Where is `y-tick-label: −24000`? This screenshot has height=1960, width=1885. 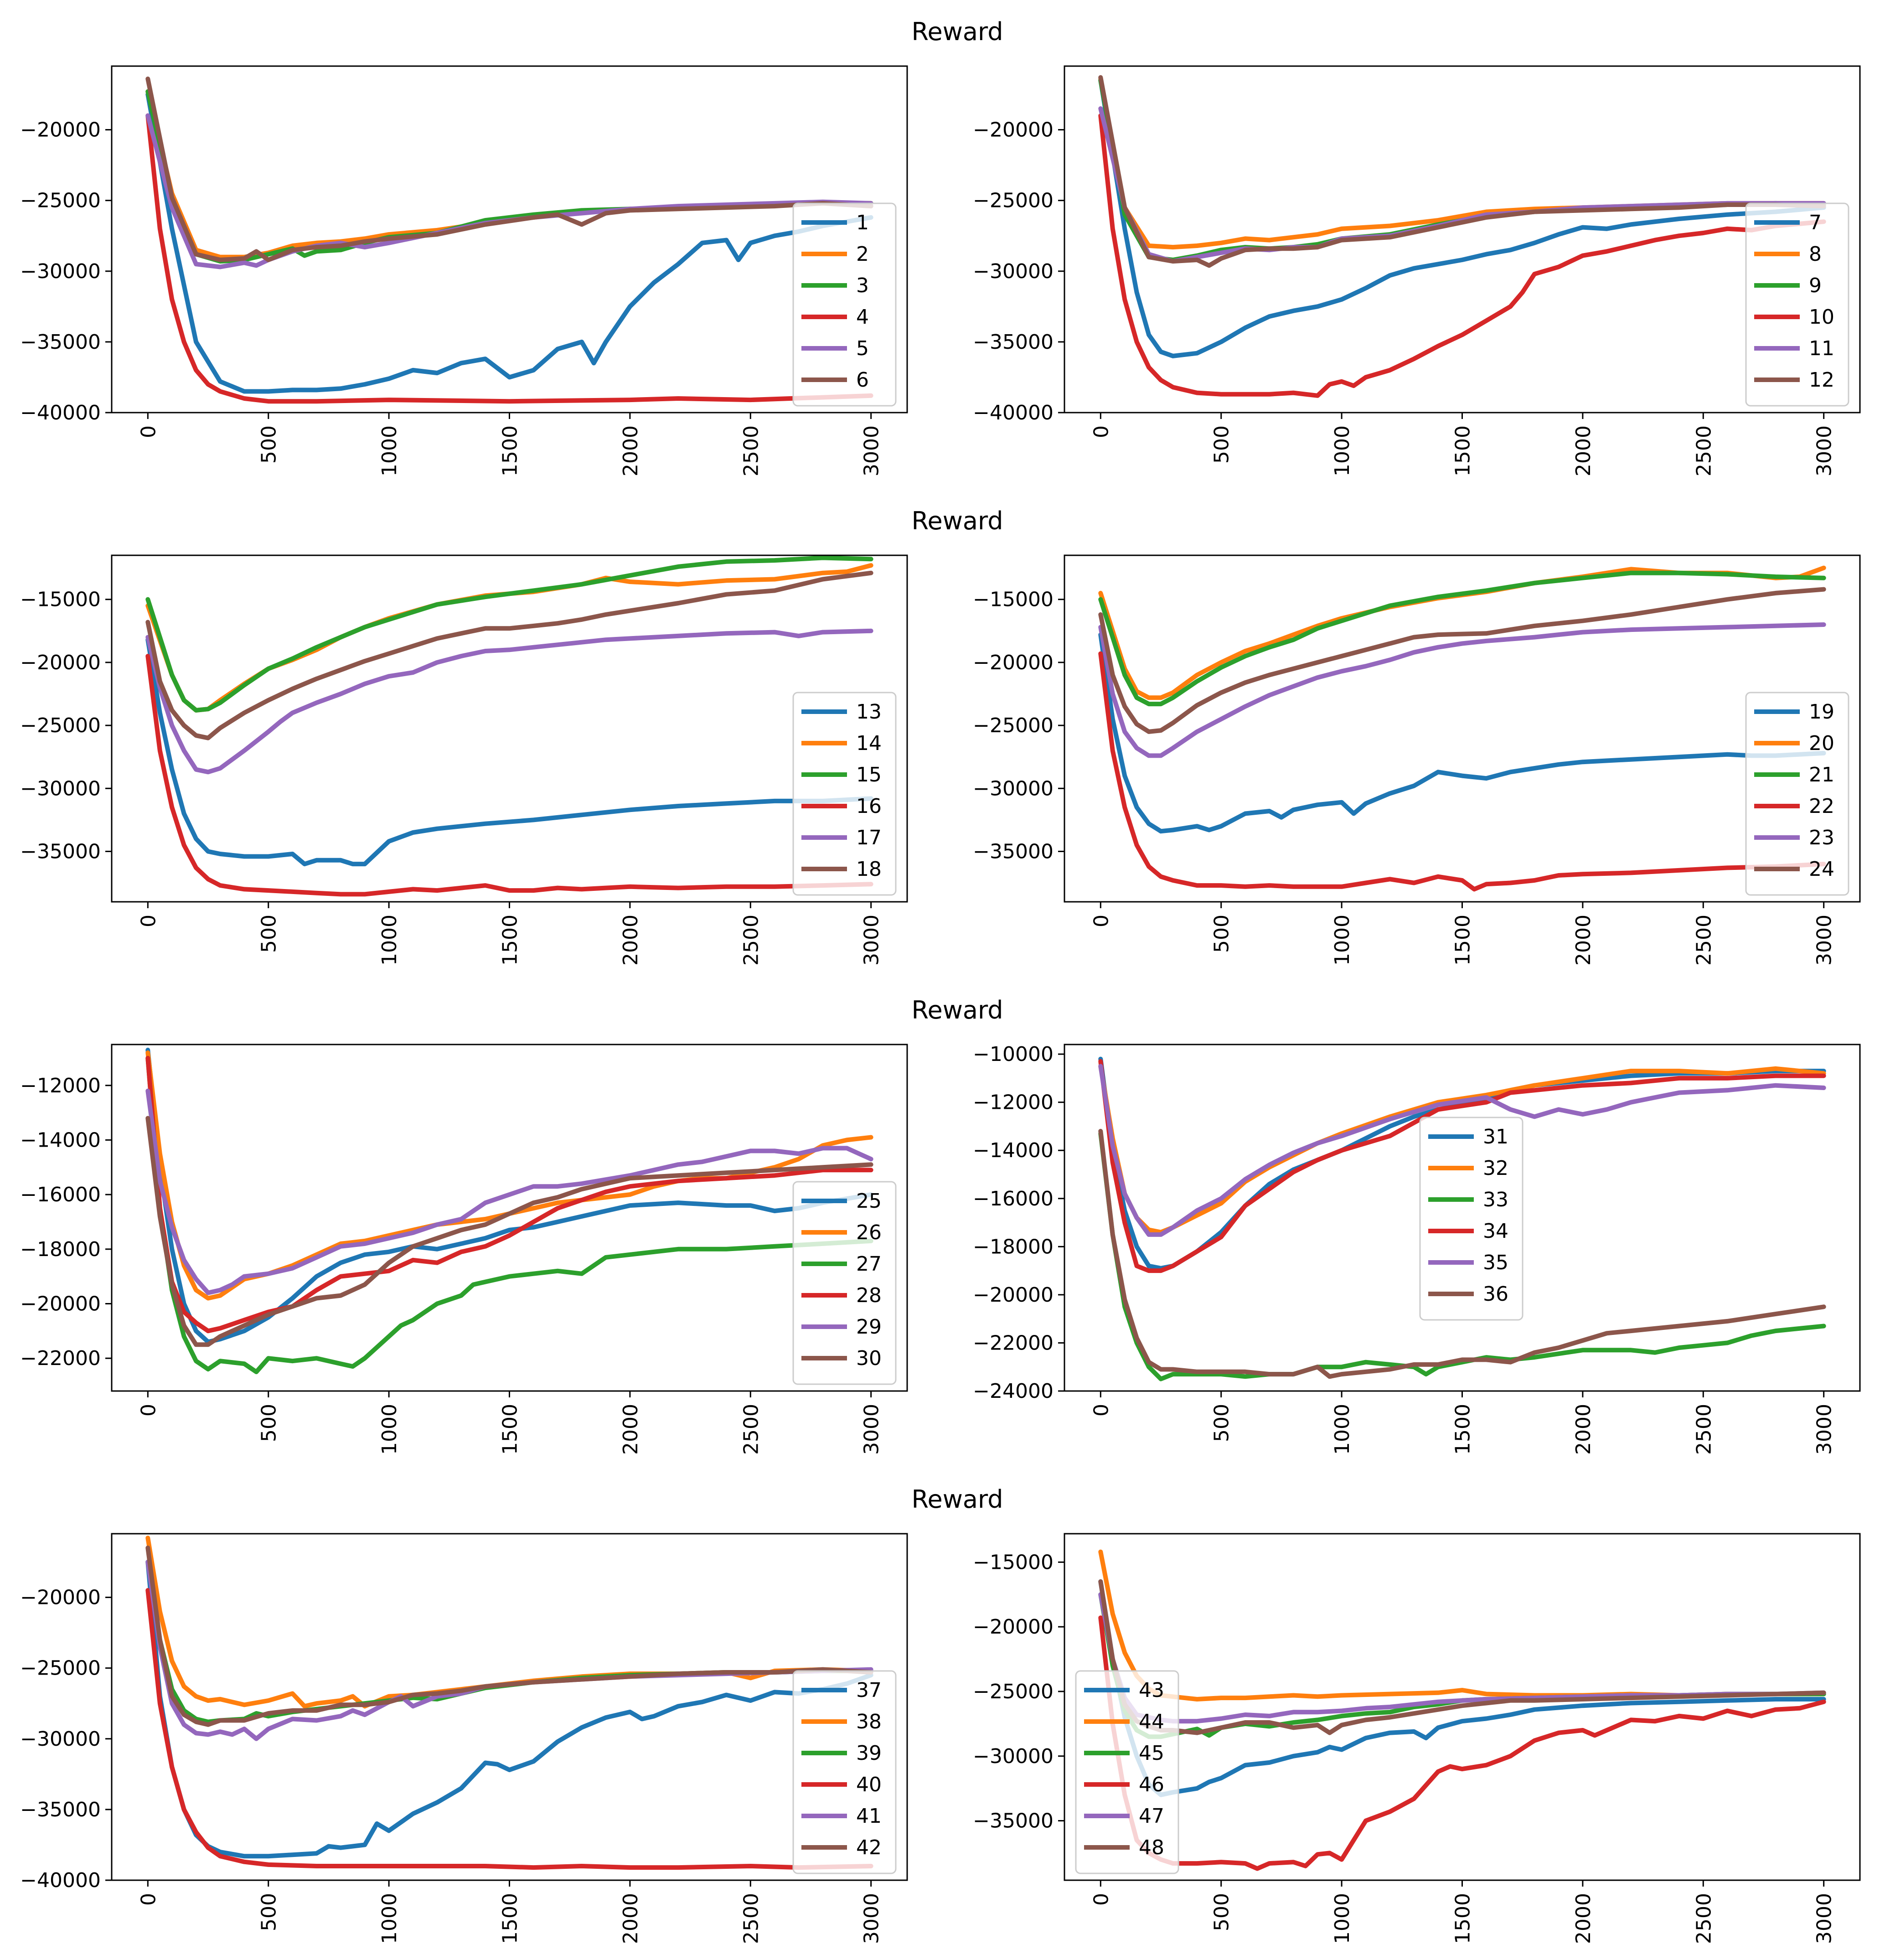 y-tick-label: −24000 is located at coordinates (1013, 1391).